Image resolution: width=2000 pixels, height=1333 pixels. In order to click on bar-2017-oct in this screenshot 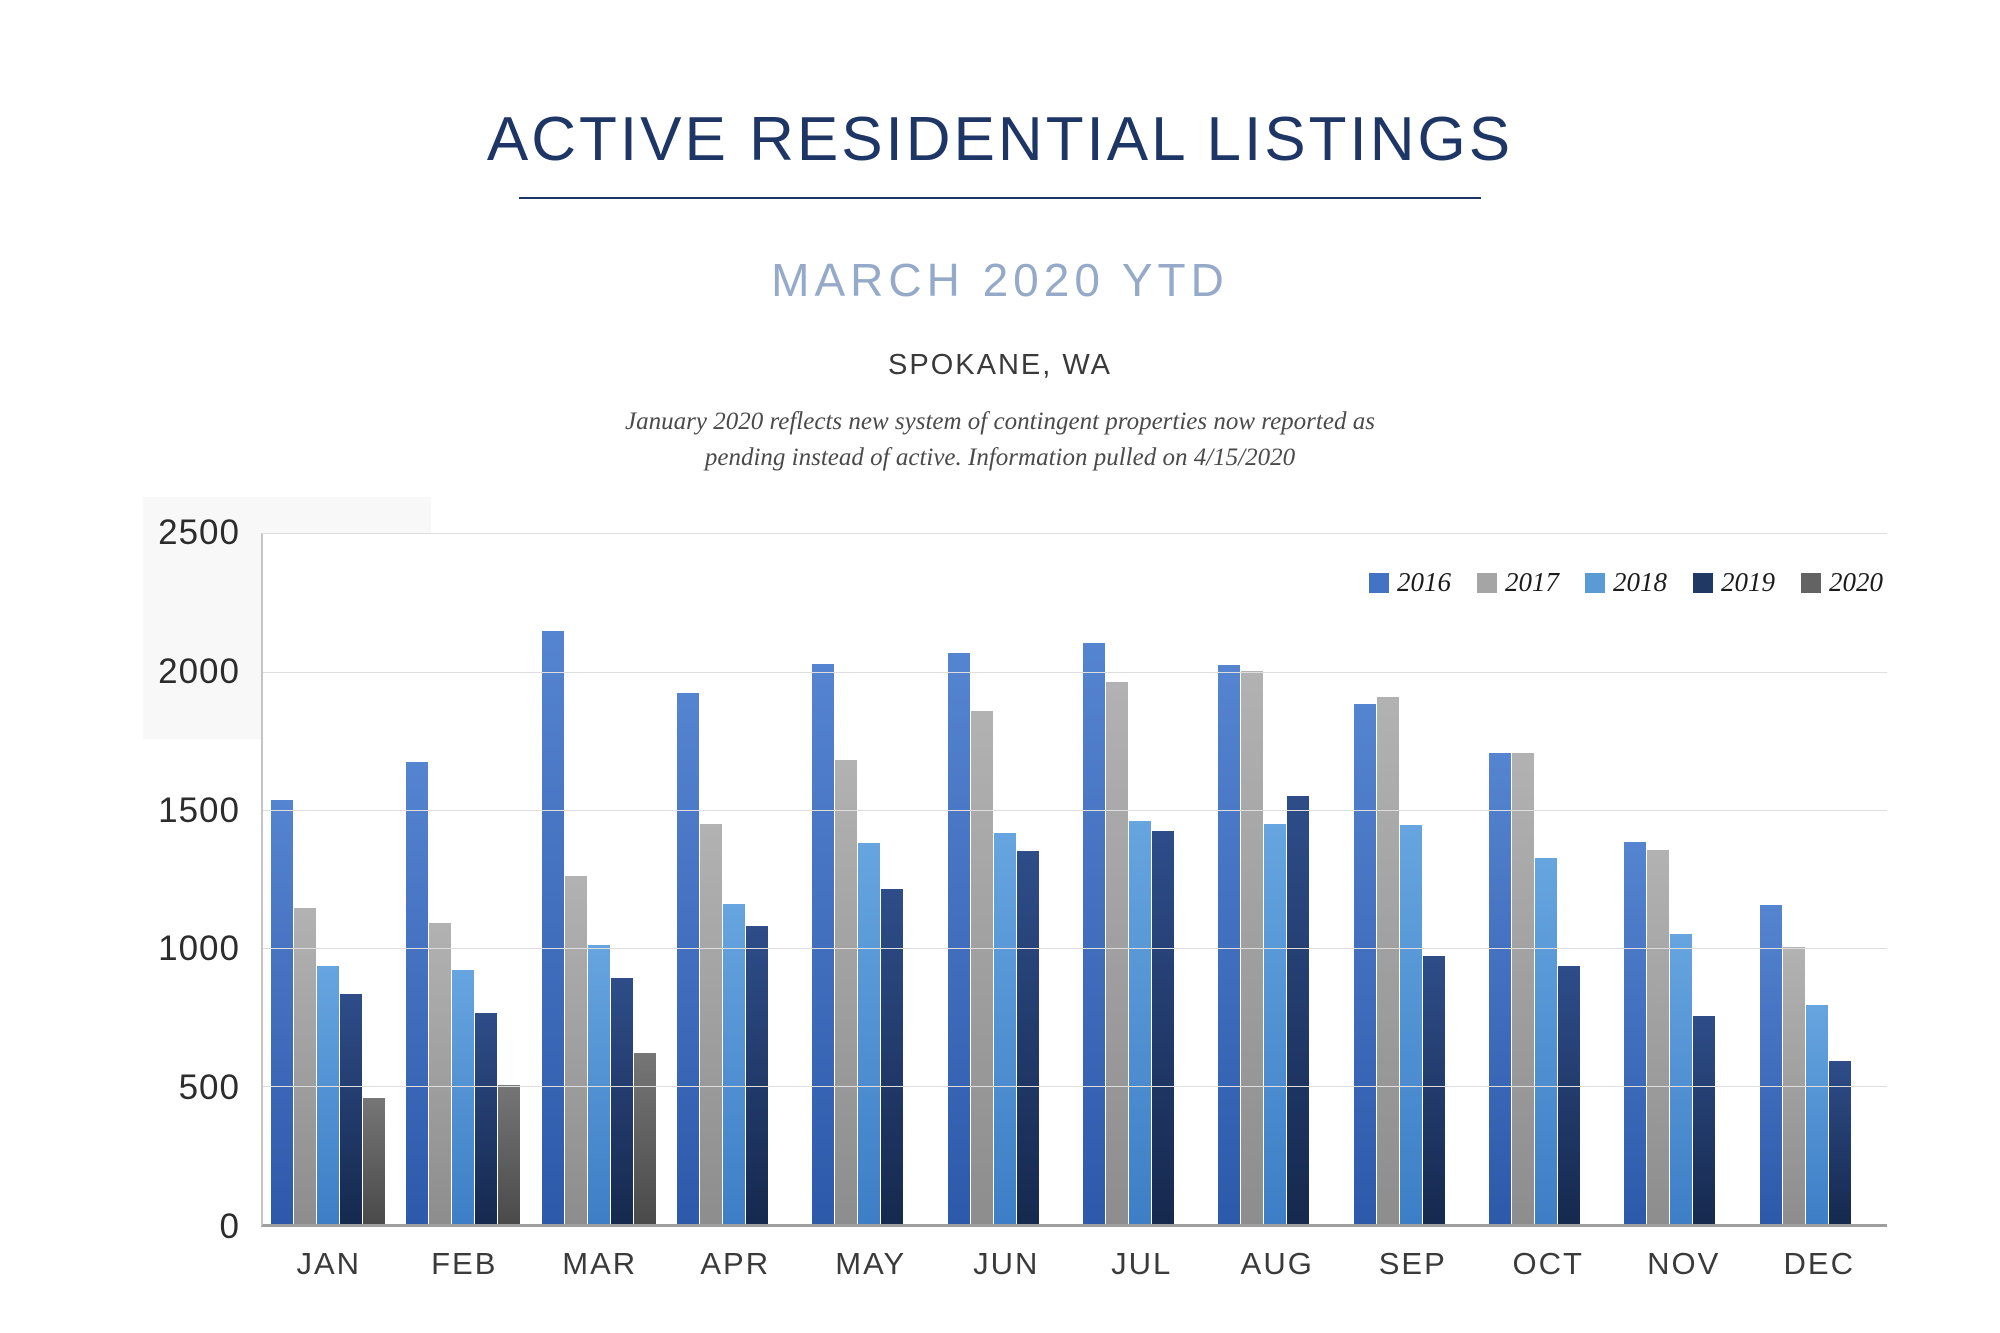, I will do `click(1522, 988)`.